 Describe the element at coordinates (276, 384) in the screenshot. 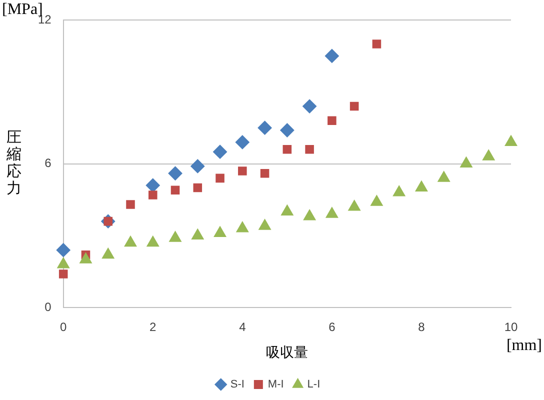

I see `legend-label: M-I` at that location.